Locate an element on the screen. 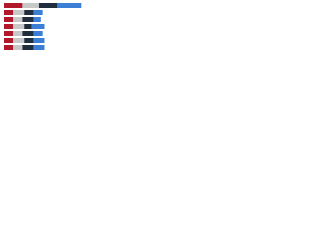 The width and height of the screenshot is (320, 240). chart is located at coordinates (43, 26).